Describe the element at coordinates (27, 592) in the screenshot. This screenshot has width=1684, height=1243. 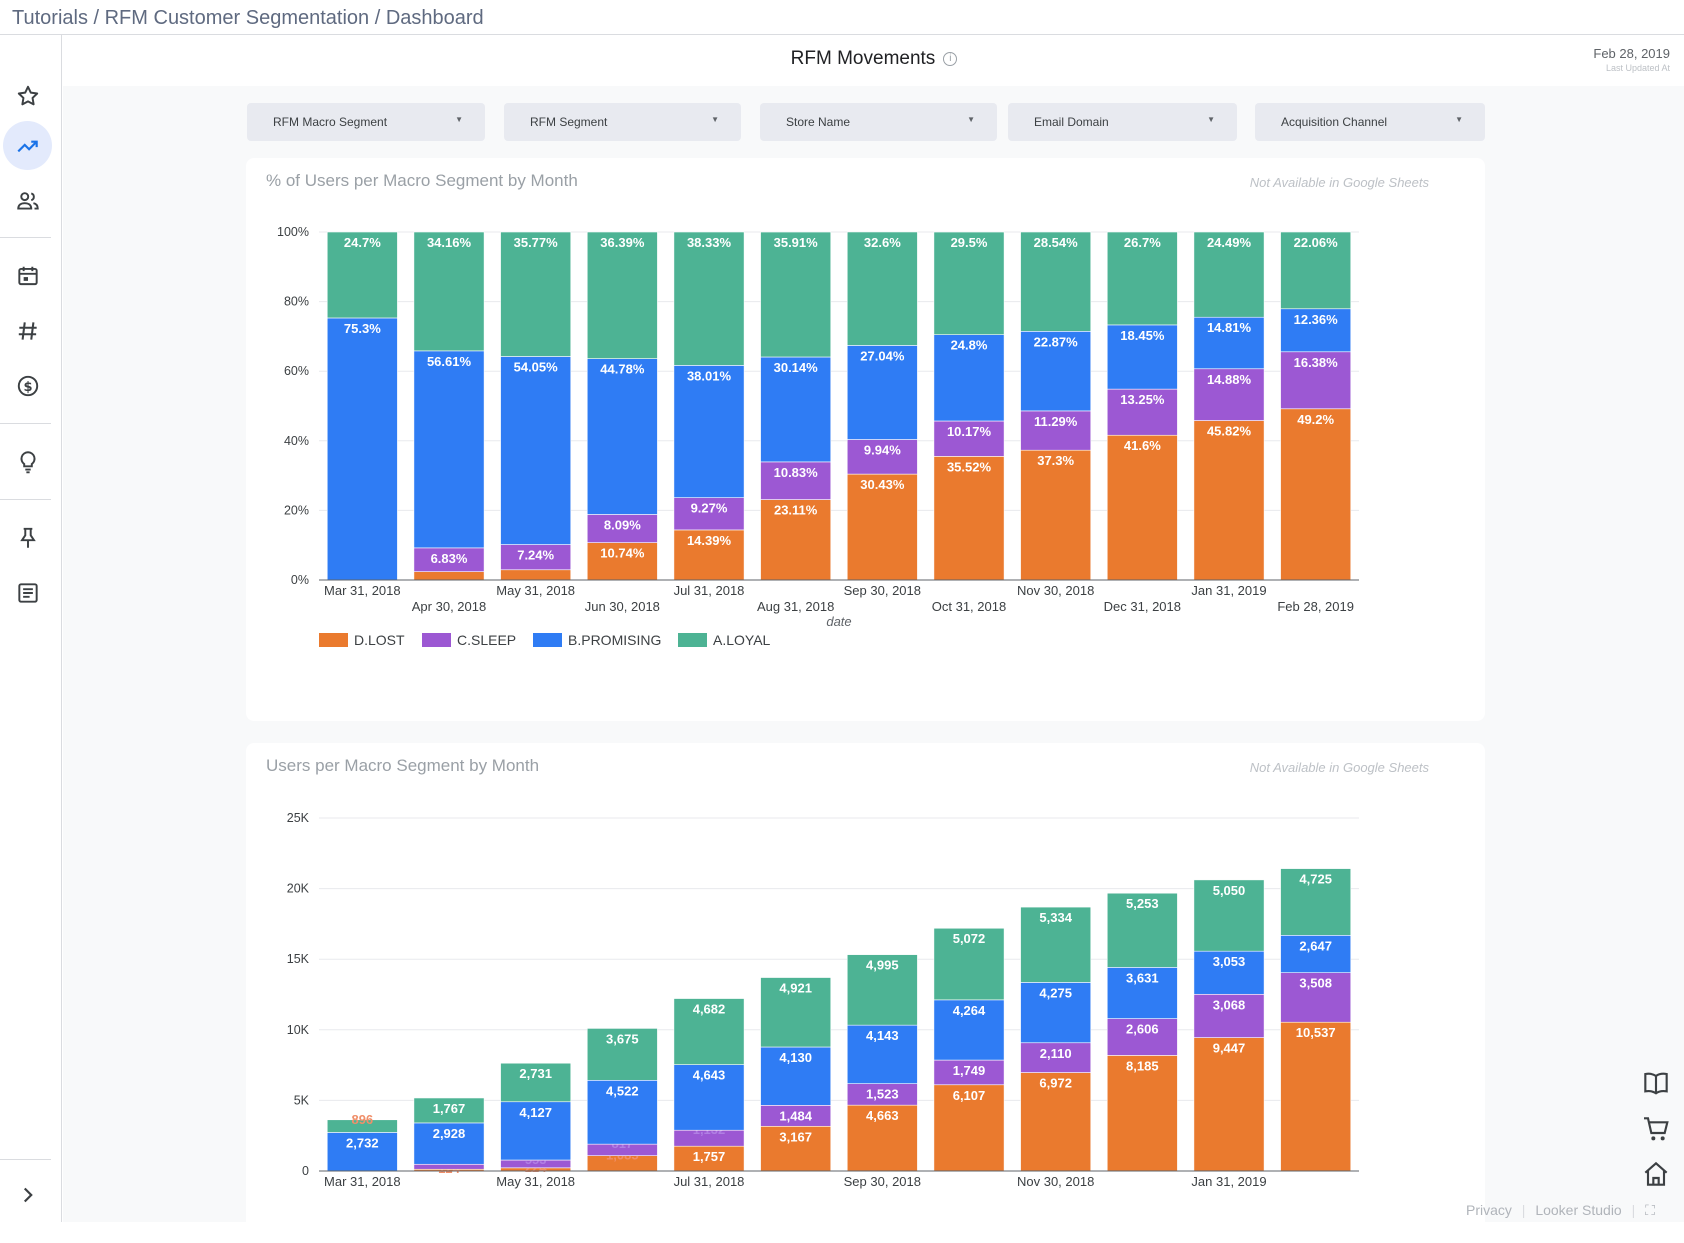
I see `article-icon` at that location.